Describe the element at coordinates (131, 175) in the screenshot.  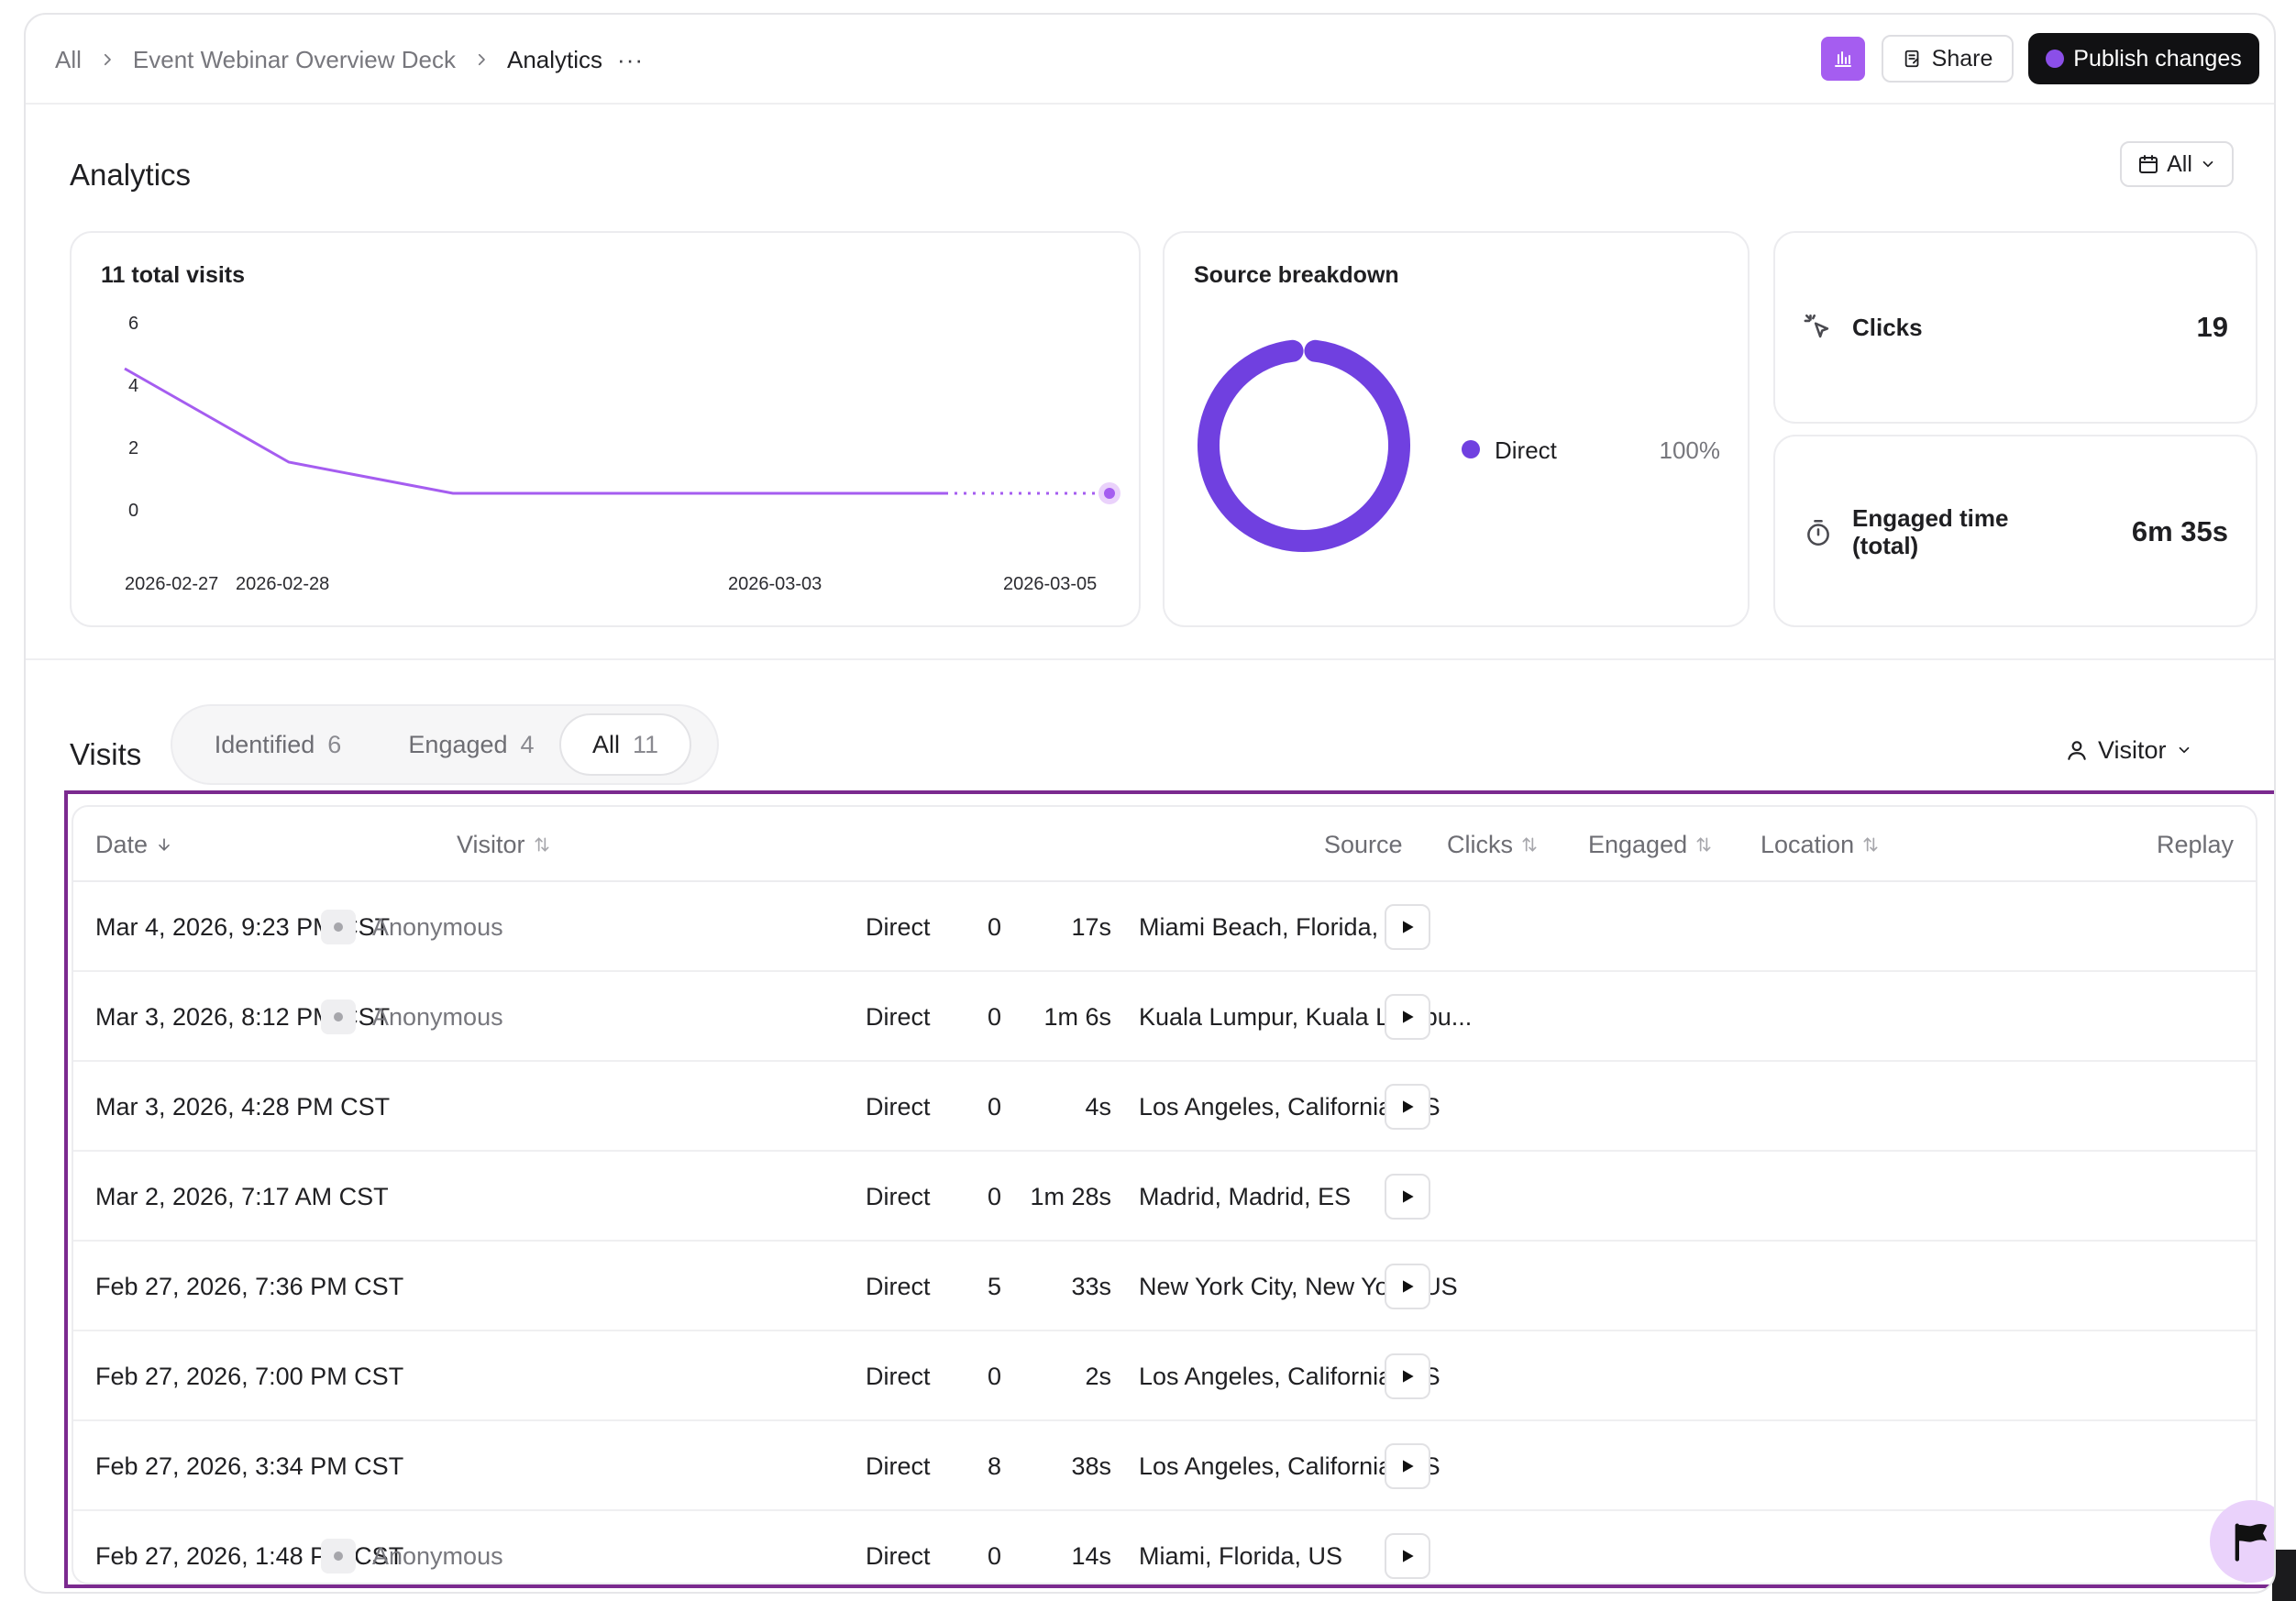
I see `analytics-title: Analytics` at that location.